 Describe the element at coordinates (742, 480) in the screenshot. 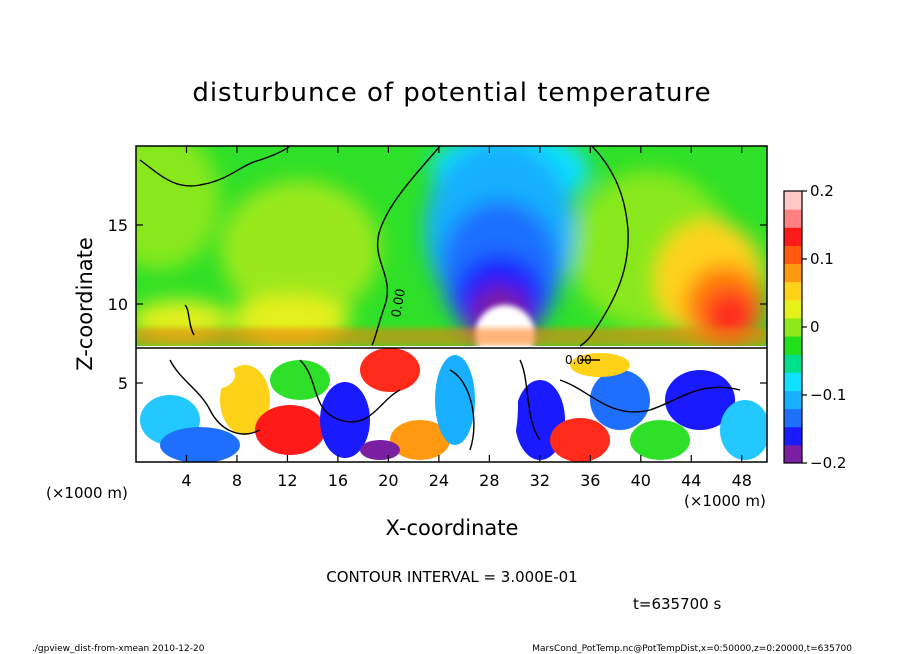

I see `x-tick-label: 48` at that location.